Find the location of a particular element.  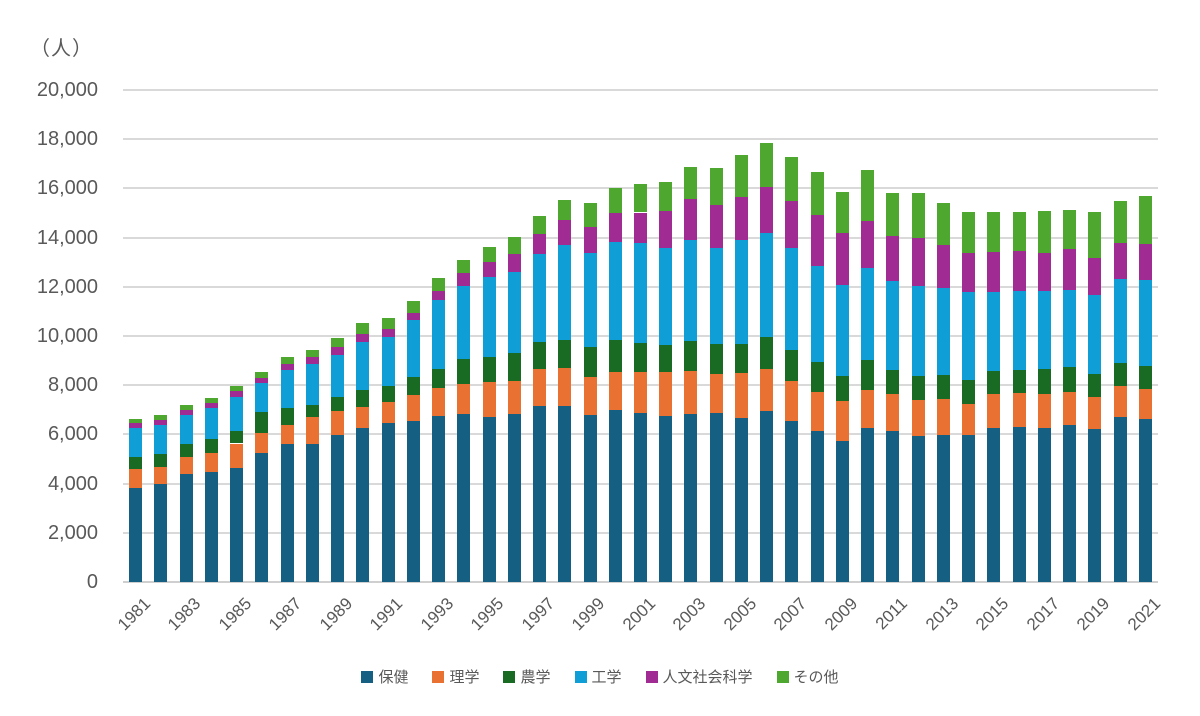

bar-segment-農学-2006 is located at coordinates (767, 353).